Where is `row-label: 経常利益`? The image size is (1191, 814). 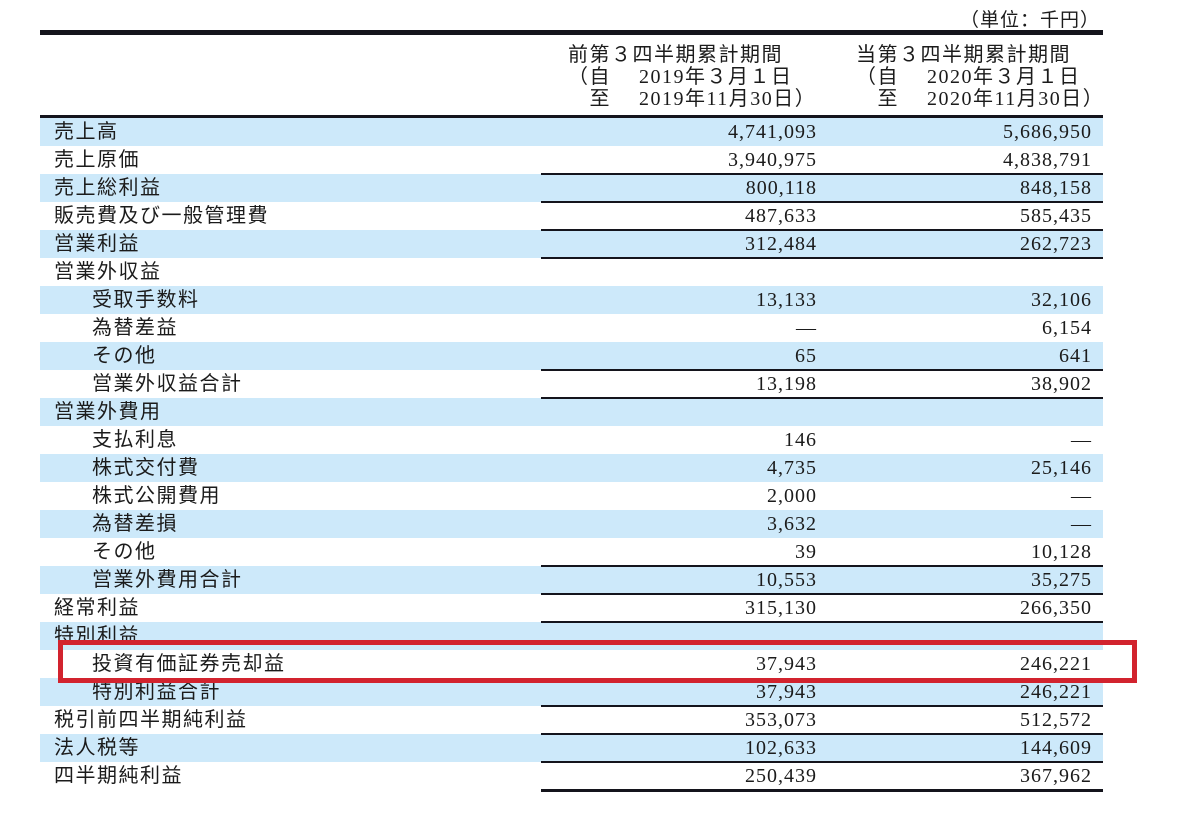
row-label: 経常利益 is located at coordinates (97, 608).